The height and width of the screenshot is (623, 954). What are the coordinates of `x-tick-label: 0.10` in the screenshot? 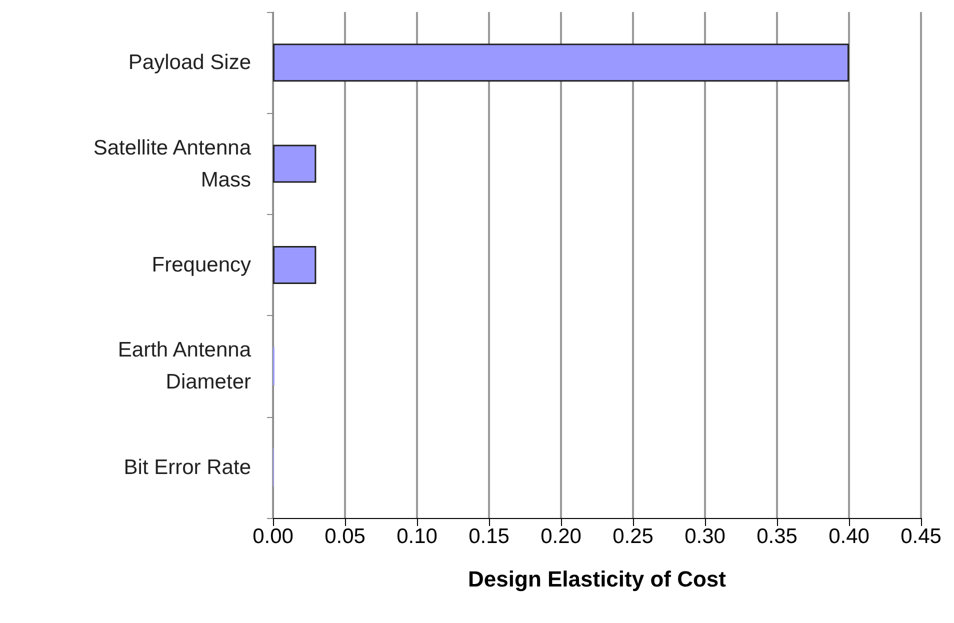 It's located at (417, 536).